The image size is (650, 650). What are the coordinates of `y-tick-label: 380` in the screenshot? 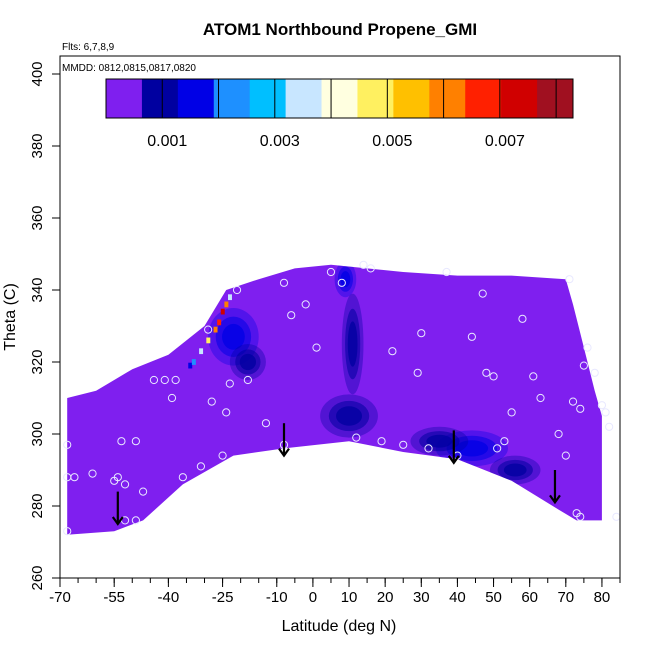 It's located at (37, 145).